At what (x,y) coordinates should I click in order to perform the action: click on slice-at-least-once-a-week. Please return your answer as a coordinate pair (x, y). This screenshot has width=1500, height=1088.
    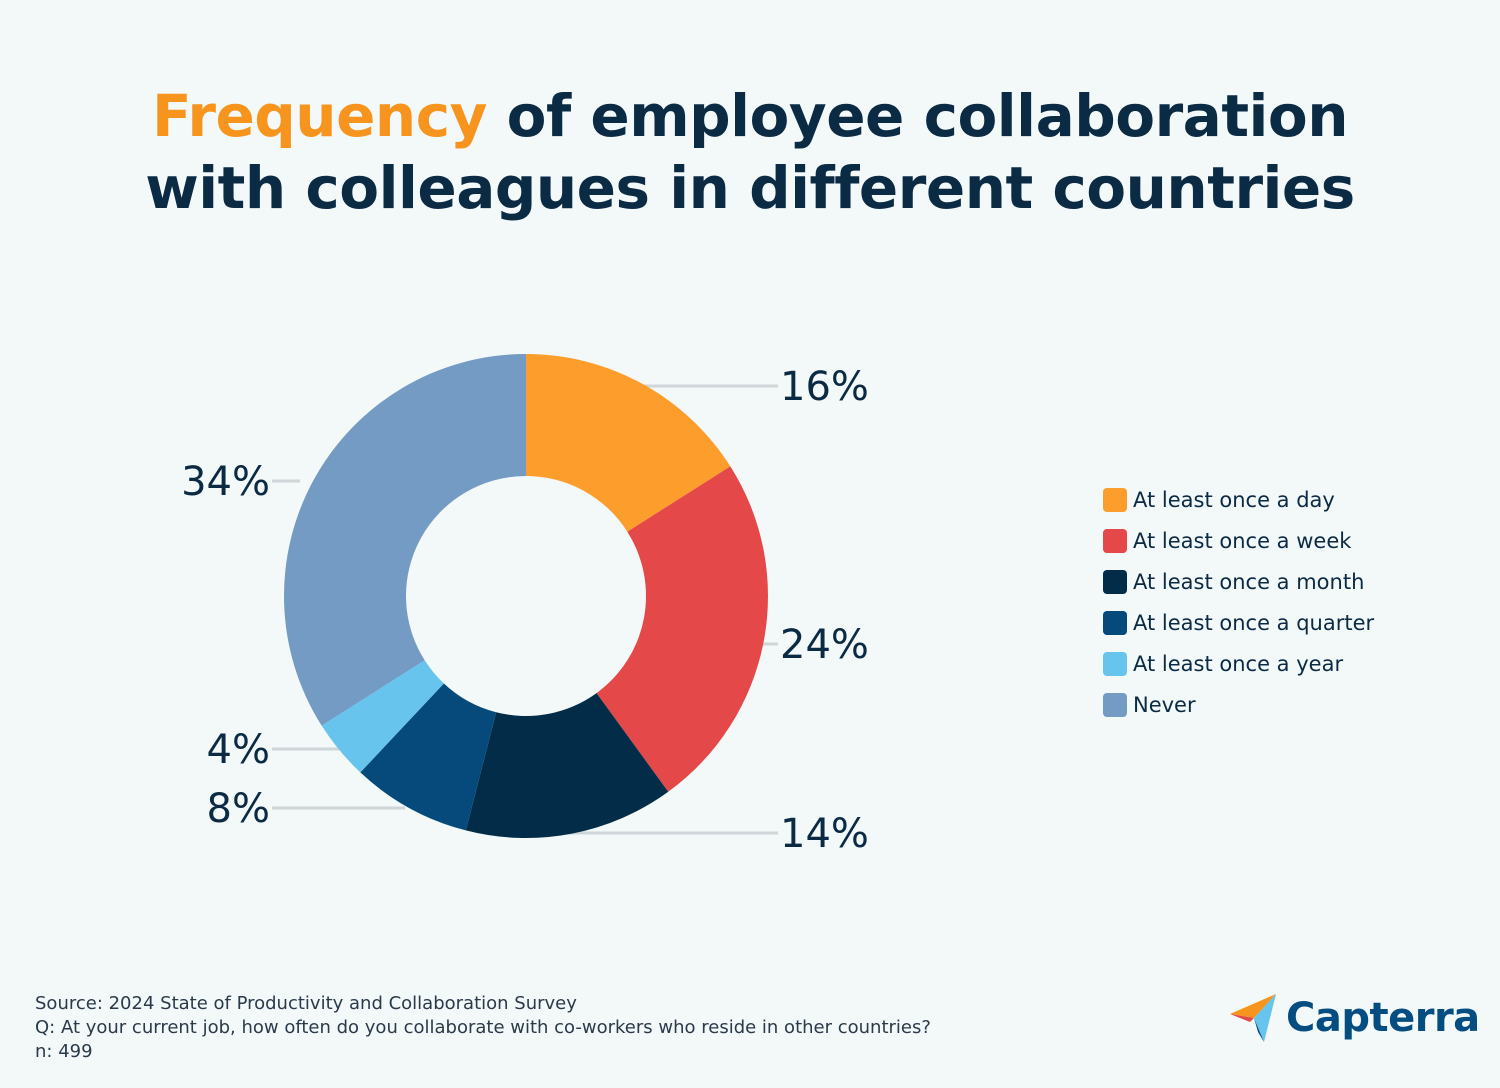
    Looking at the image, I should click on (682, 629).